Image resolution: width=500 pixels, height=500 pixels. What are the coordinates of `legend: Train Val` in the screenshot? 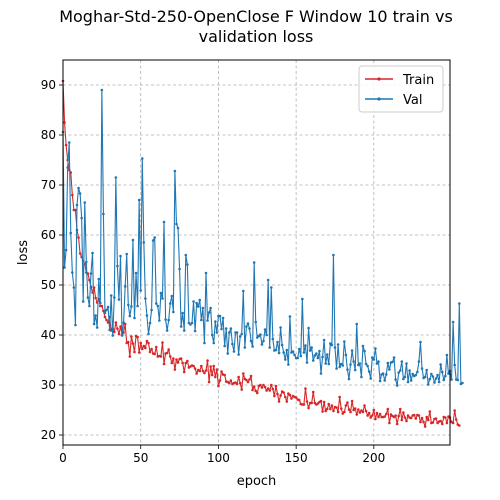 It's located at (401, 89).